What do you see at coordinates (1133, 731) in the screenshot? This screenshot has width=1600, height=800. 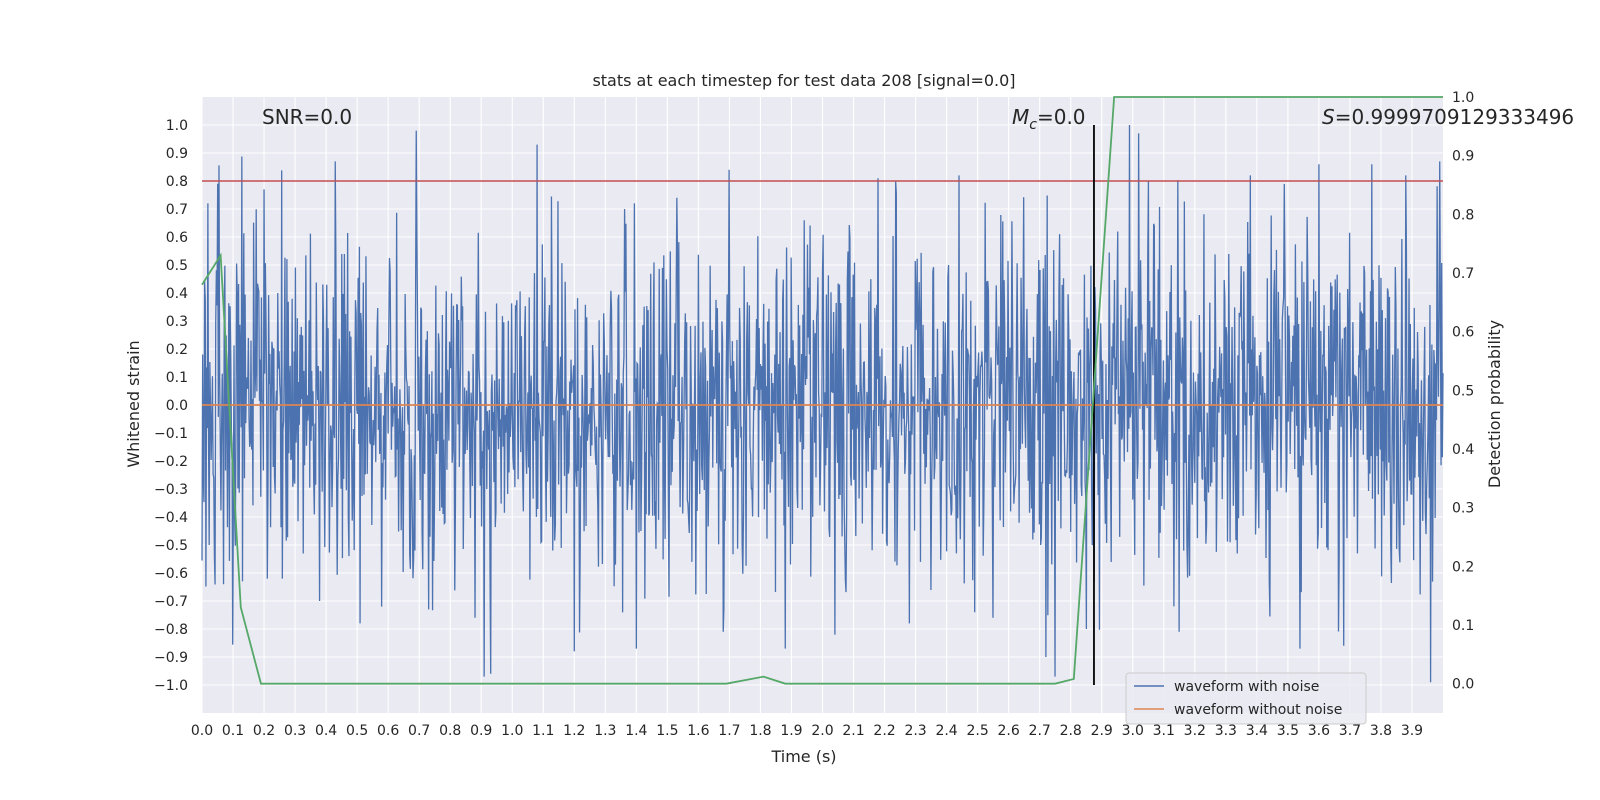 I see `x-tick-label: 3.0` at bounding box center [1133, 731].